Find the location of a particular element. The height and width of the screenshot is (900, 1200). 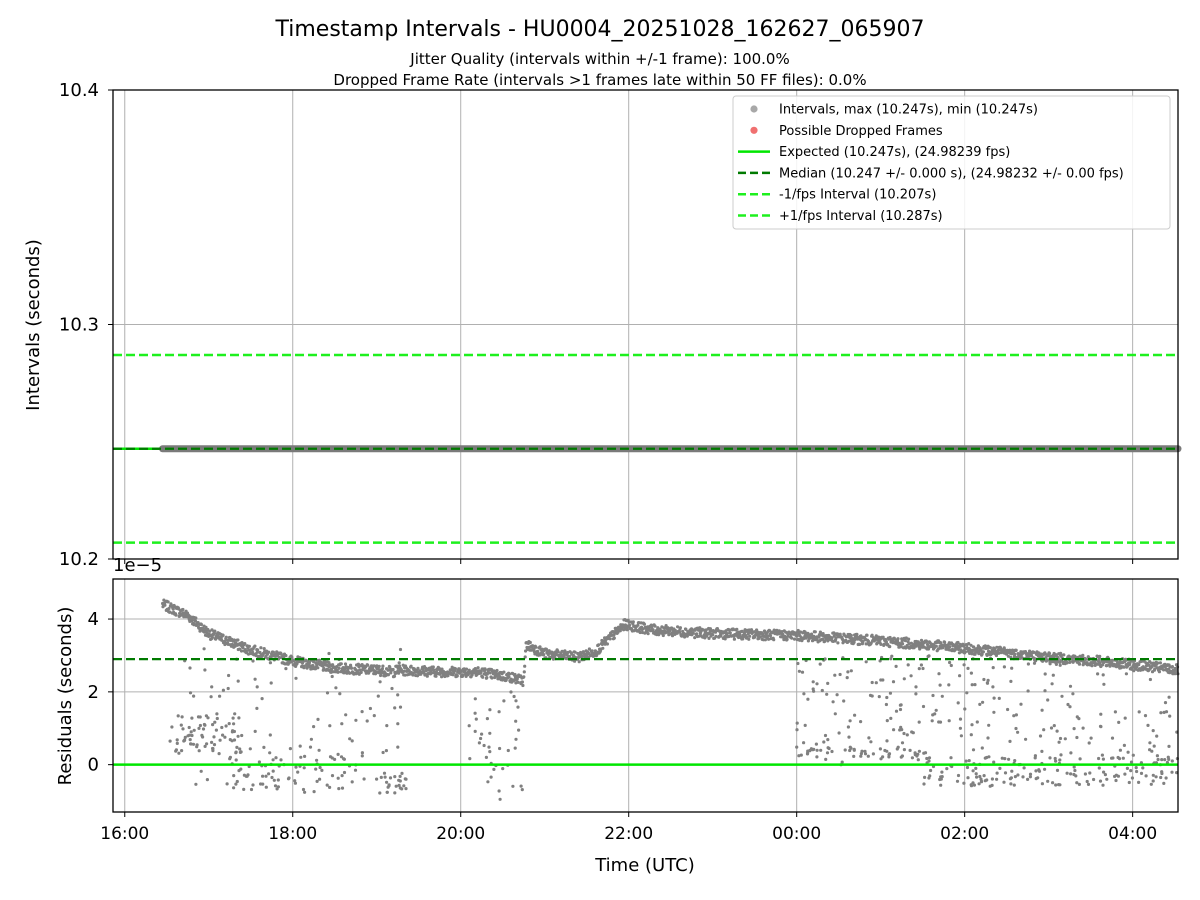

intervals-y-tick-label: 10.4 is located at coordinates (79, 90).